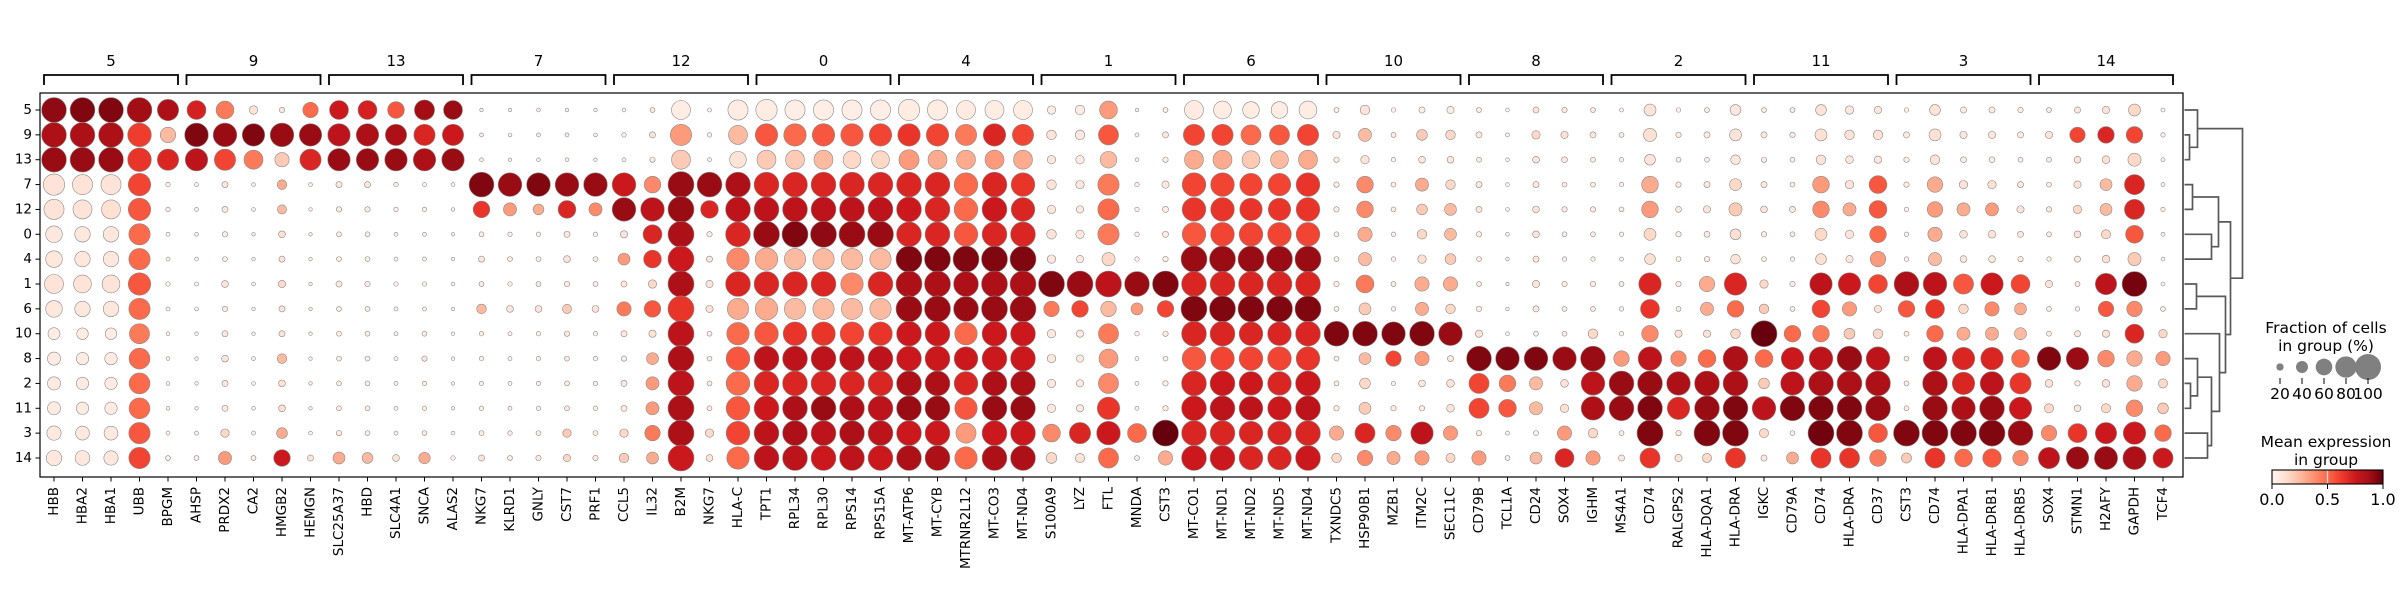 The width and height of the screenshot is (2407, 603). Describe the element at coordinates (681, 79) in the screenshot. I see `group-bracket` at that location.